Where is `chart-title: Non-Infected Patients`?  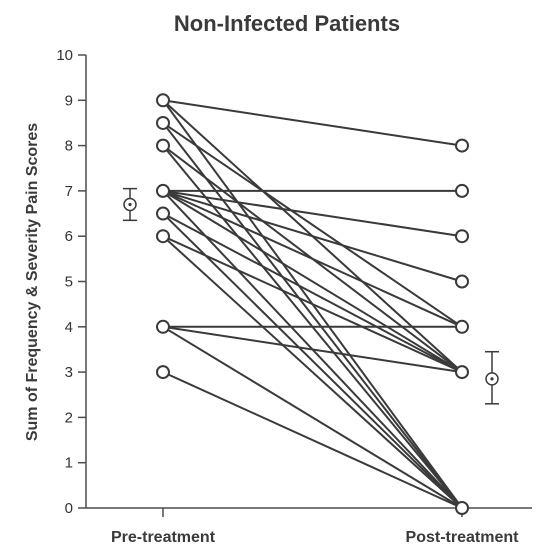
chart-title: Non-Infected Patients is located at coordinates (287, 23).